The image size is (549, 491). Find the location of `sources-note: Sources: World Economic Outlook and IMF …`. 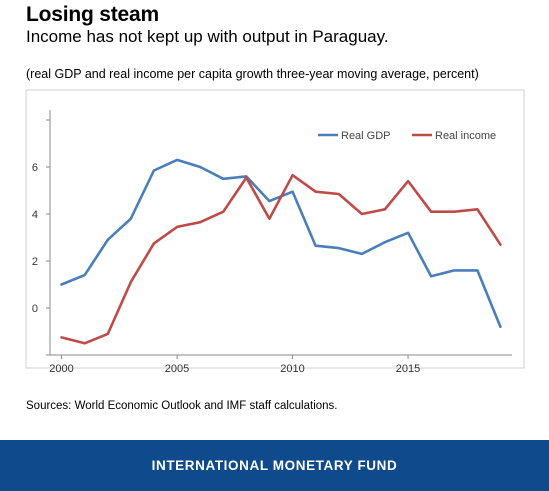

sources-note: Sources: World Economic Outlook and IMF … is located at coordinates (182, 406).